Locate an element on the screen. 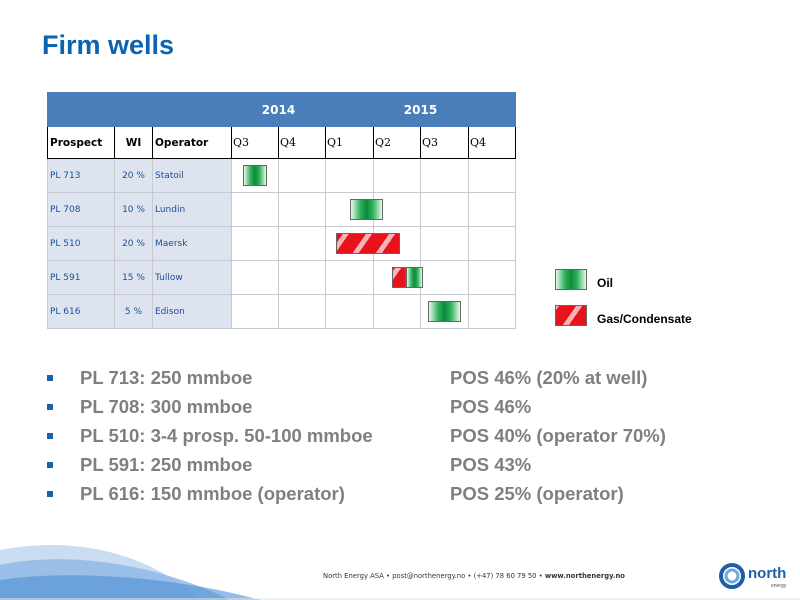  bullet-text: PL 708: 300 mmboe is located at coordinates (166, 406).